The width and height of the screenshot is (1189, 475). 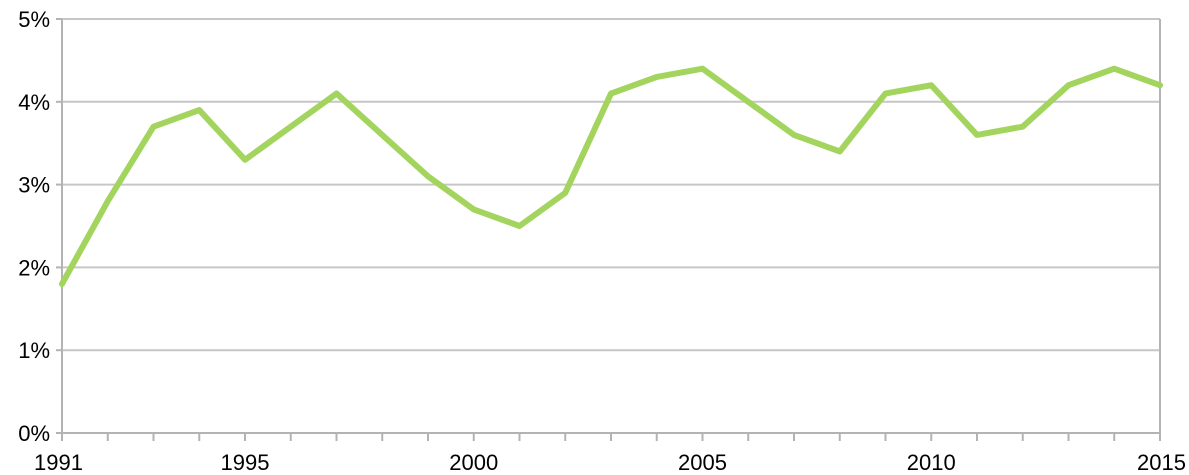 What do you see at coordinates (34, 433) in the screenshot?
I see `y-tick-label: 0%` at bounding box center [34, 433].